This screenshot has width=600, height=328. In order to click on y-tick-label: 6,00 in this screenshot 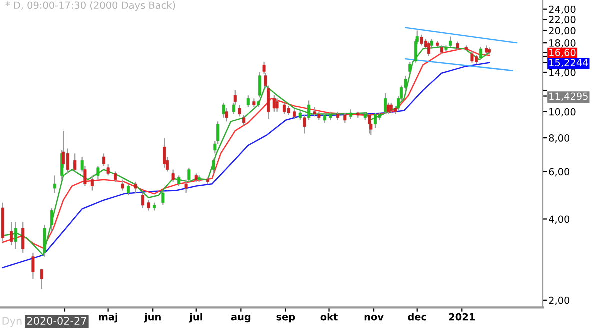, I will do `click(559, 172)`.